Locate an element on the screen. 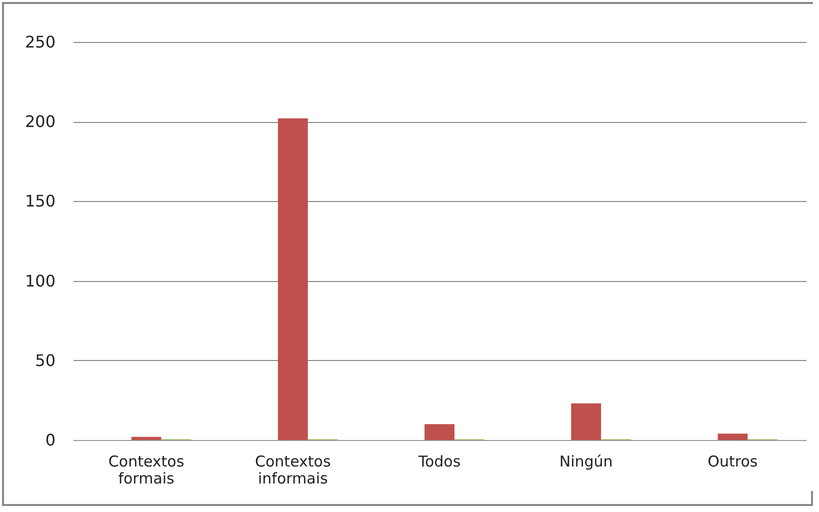 This screenshot has width=819, height=512. y-tick-label: 200 is located at coordinates (40, 122).